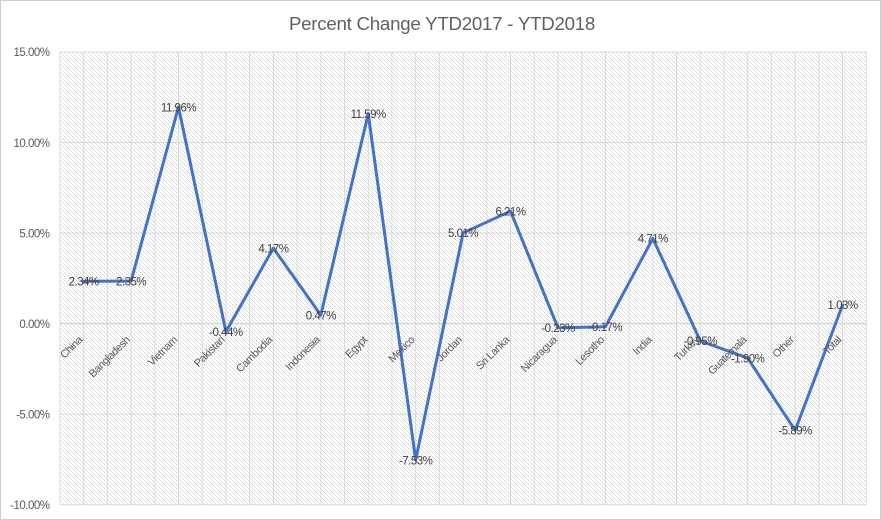 The width and height of the screenshot is (881, 520). I want to click on svg-text: 2.35%, so click(131, 282).